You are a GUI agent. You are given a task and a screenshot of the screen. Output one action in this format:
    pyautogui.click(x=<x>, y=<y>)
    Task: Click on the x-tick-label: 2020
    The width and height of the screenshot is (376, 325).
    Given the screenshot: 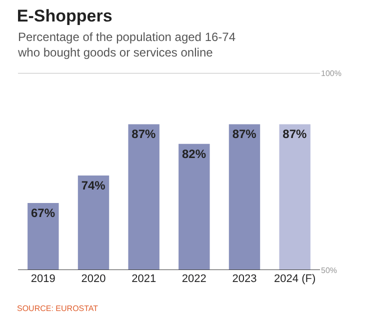 What is the action you would take?
    pyautogui.click(x=93, y=279)
    